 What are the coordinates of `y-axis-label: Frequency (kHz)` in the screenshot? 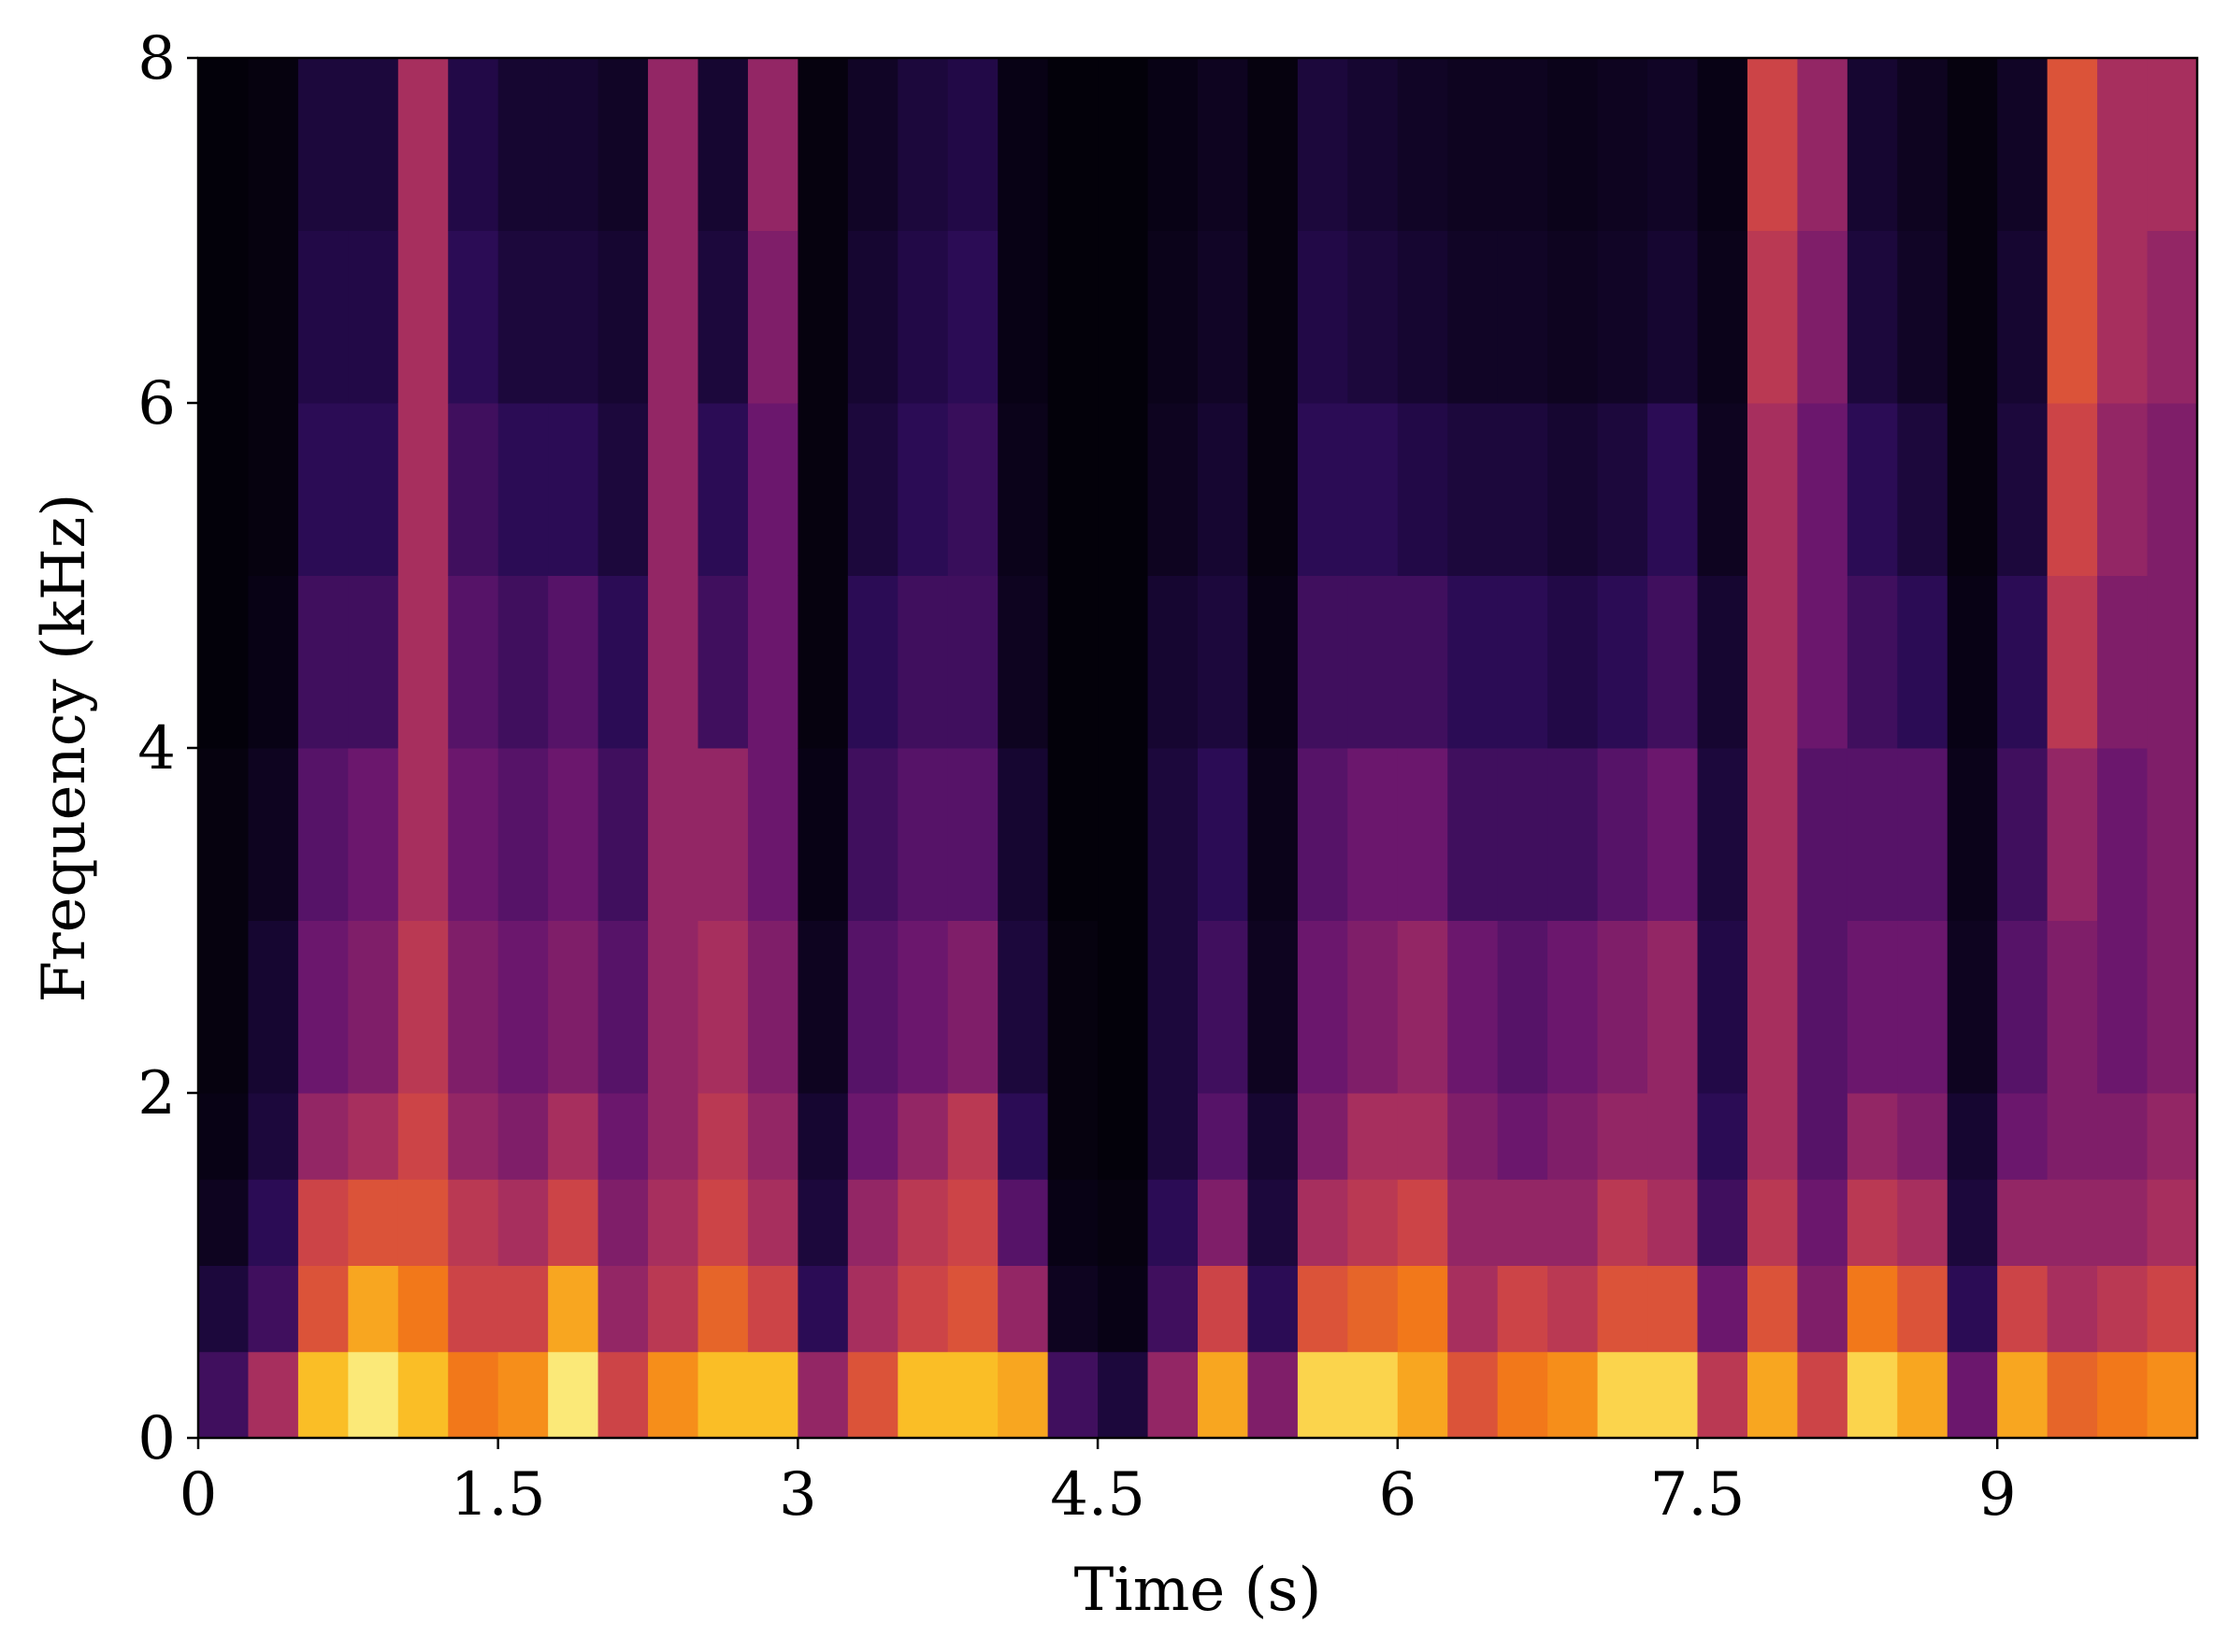 It's located at (64, 748).